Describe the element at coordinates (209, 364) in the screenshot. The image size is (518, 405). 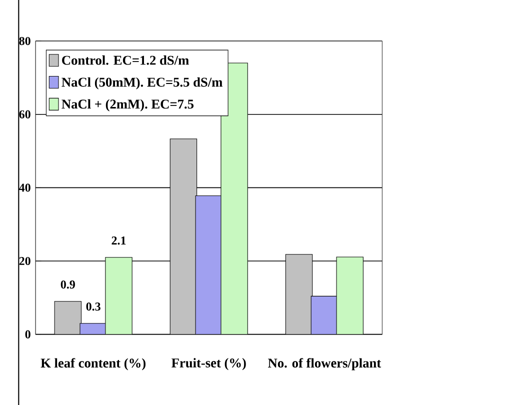
I see `x-tick-label: Fruit-set (%)` at that location.